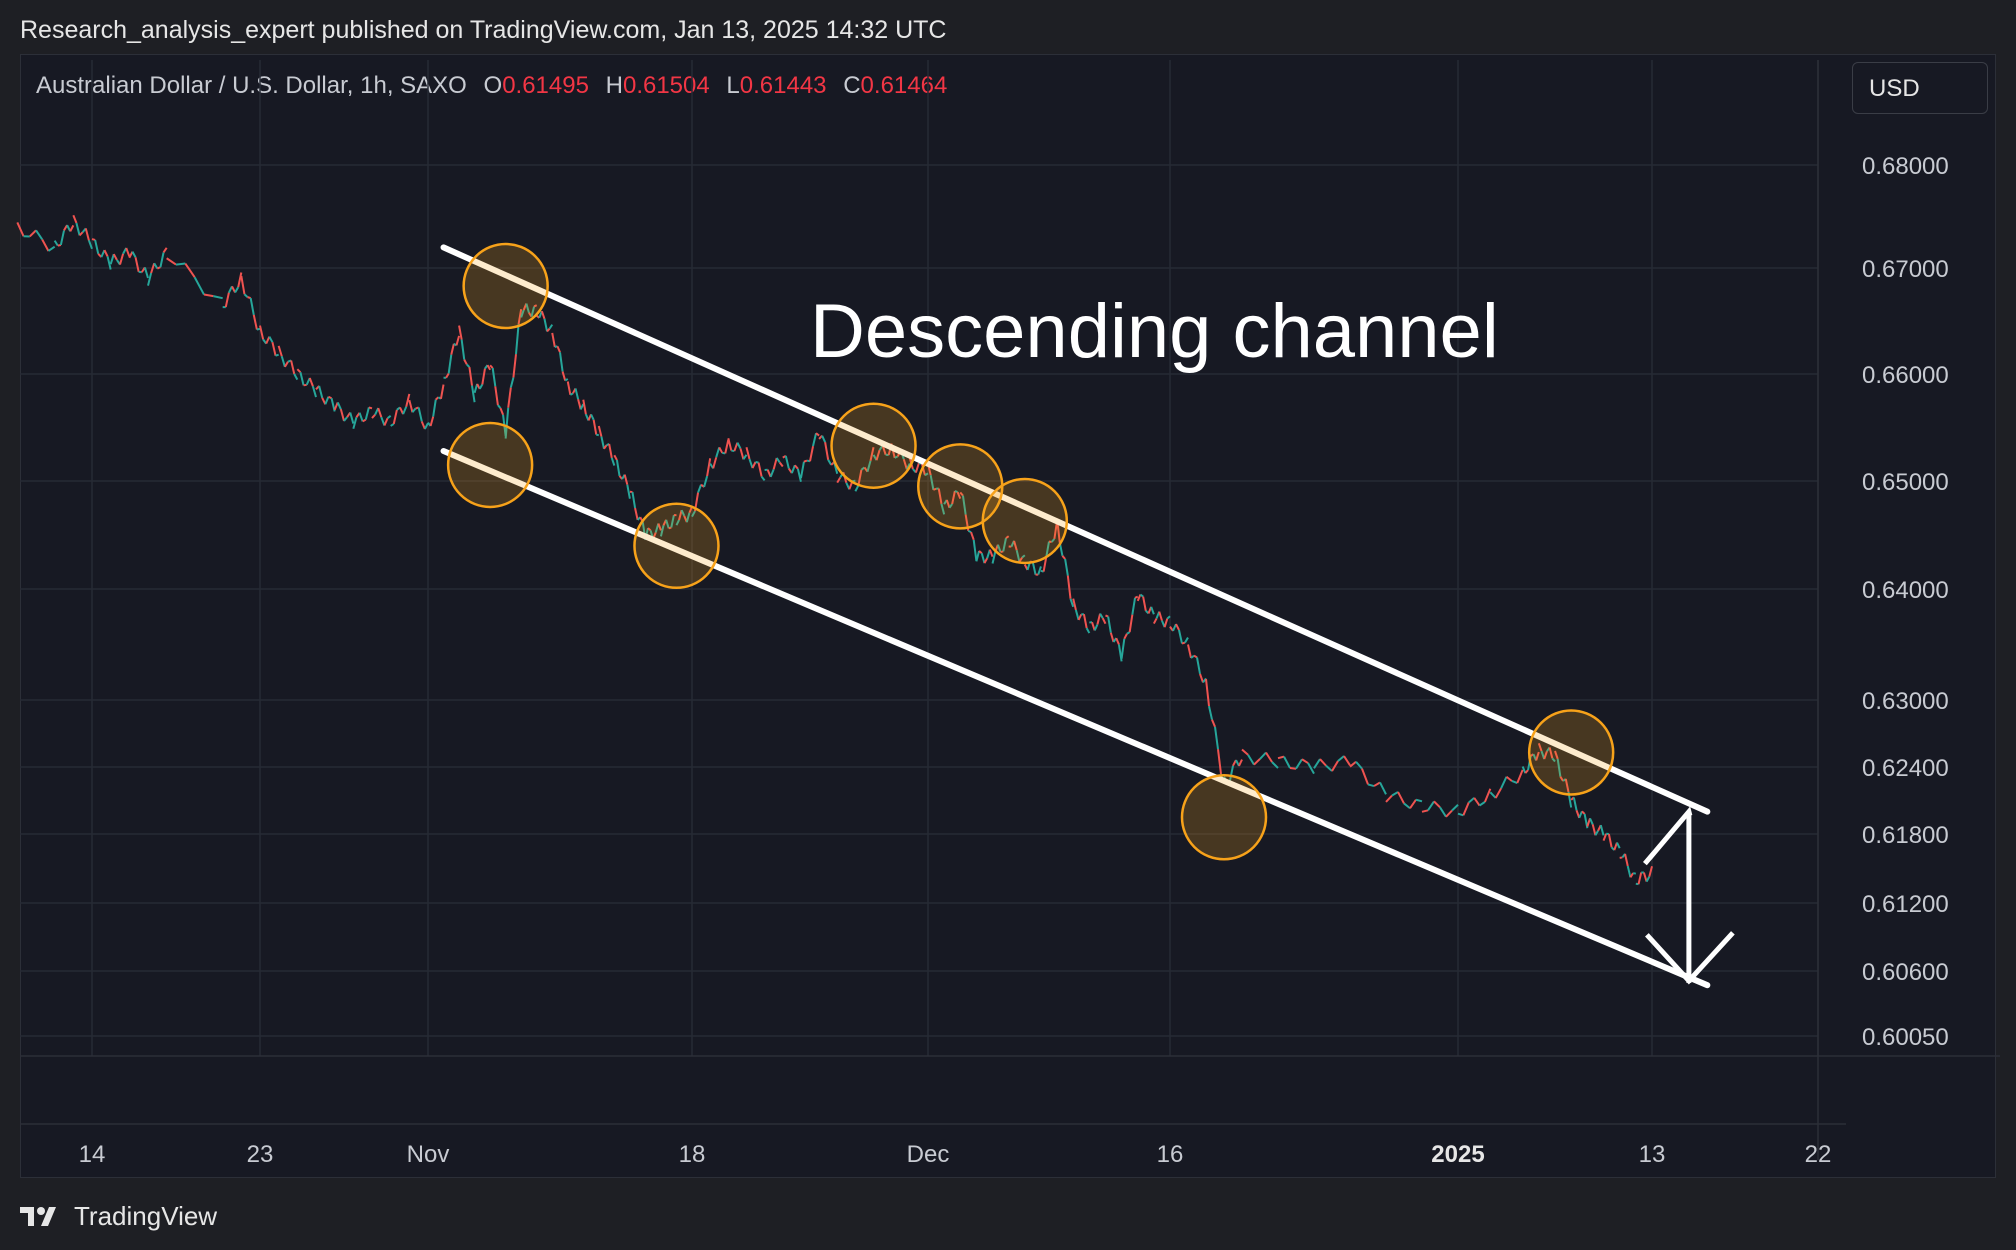 The image size is (2016, 1250). I want to click on tradingview-logo: TradingView, so click(118, 1216).